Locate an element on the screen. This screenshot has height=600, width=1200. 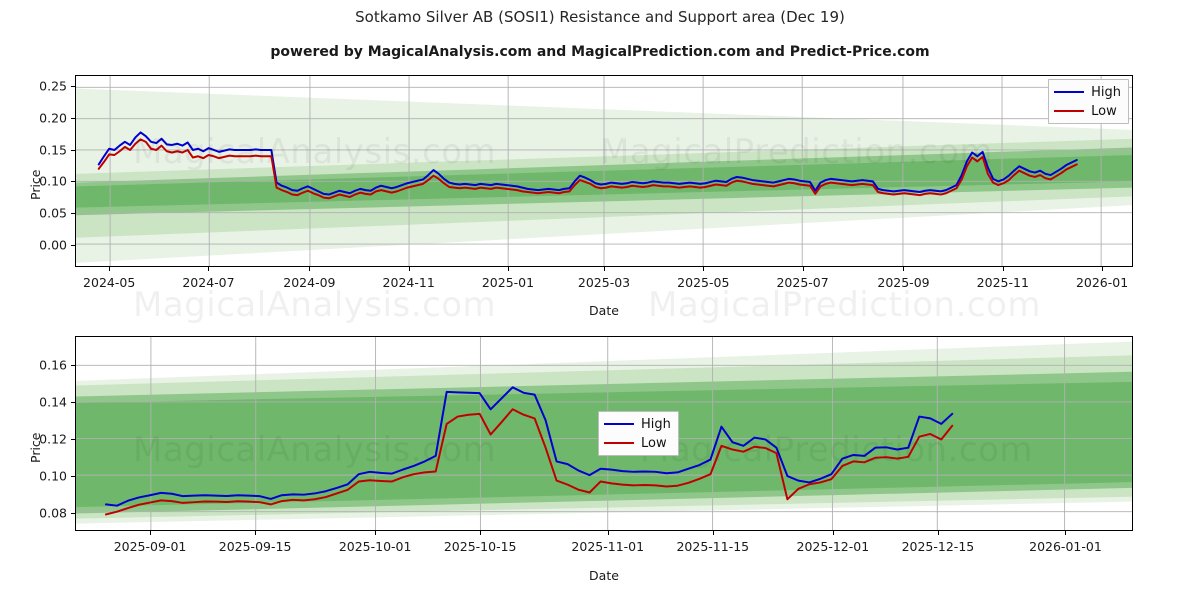
x-tick-label: 2025-10-15 is located at coordinates (480, 546).